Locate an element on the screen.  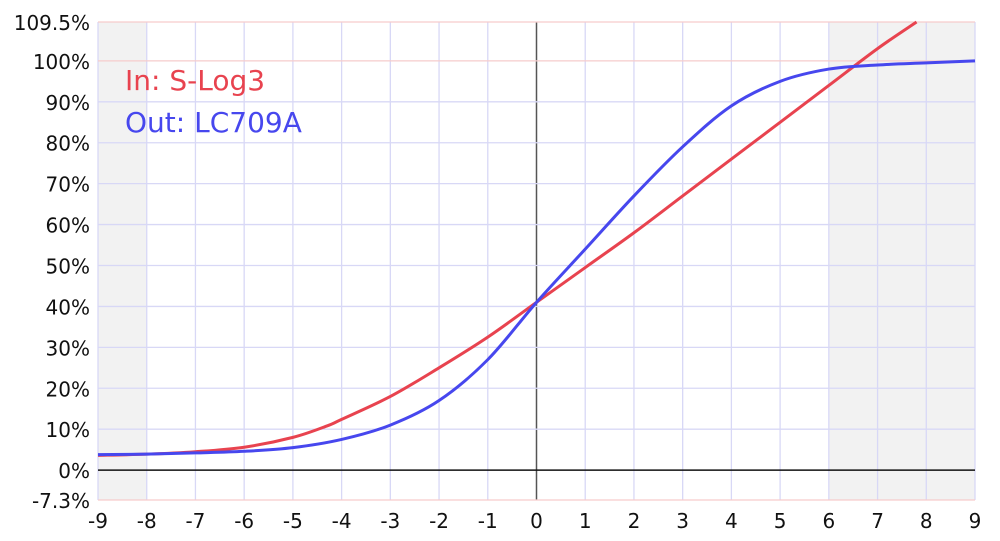
y-tick-label: -7.3% is located at coordinates (61, 501).